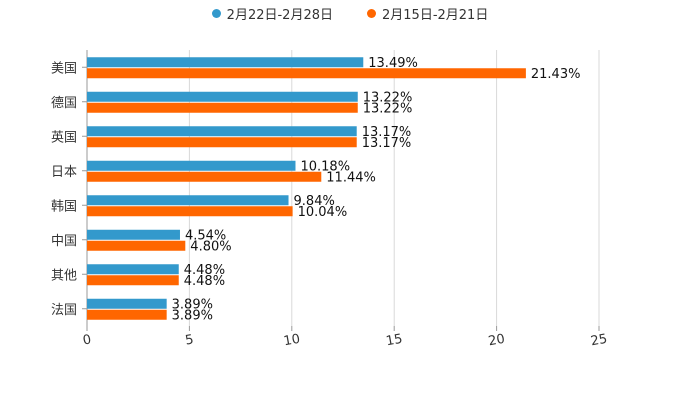  I want to click on data-label-s2-3: 11.44%, so click(351, 177).